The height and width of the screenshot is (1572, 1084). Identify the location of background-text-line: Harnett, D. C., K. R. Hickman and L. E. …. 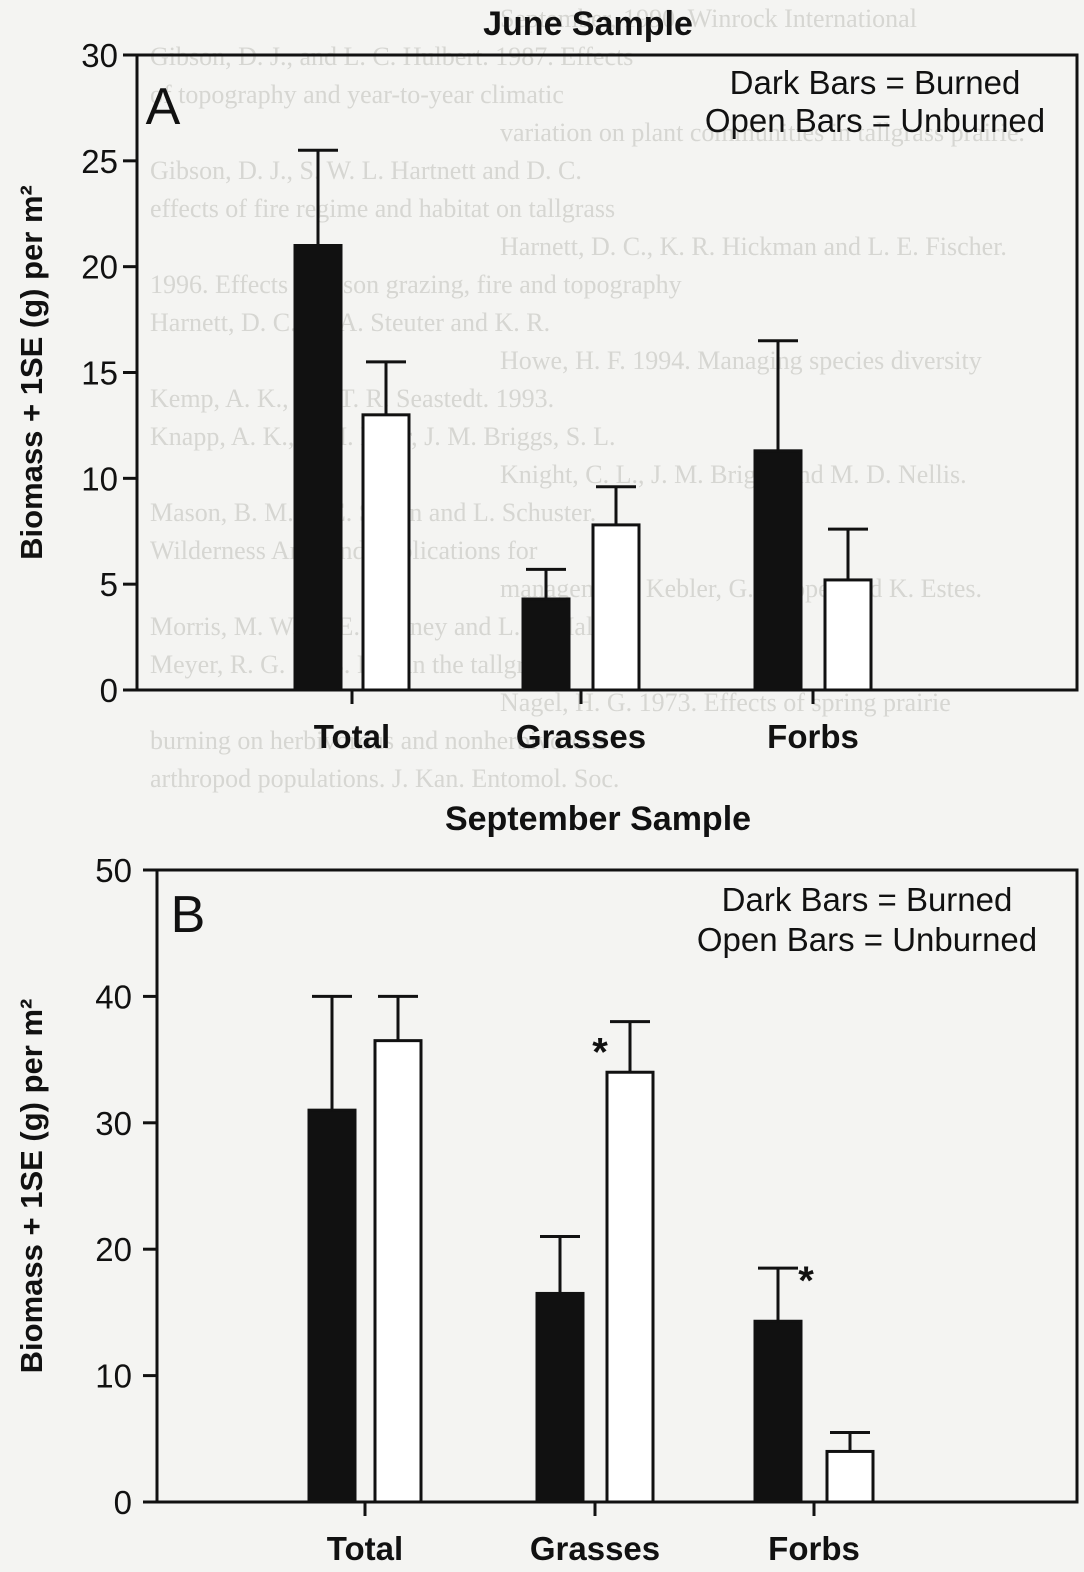
(753, 246).